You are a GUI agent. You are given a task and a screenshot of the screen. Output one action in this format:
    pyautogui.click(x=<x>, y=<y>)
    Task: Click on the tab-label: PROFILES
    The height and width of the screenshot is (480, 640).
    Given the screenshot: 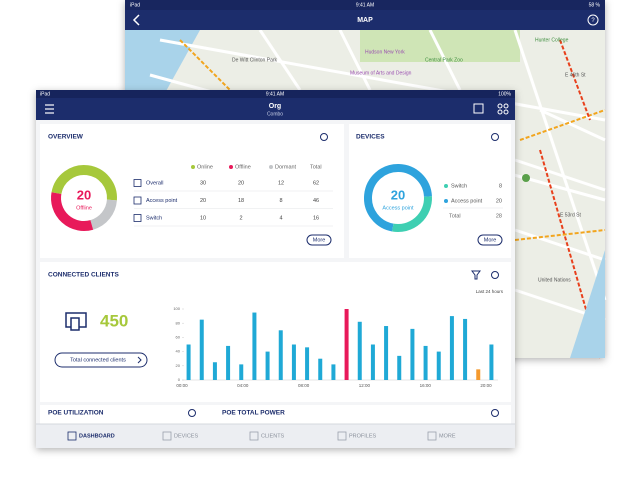 What is the action you would take?
    pyautogui.click(x=363, y=436)
    